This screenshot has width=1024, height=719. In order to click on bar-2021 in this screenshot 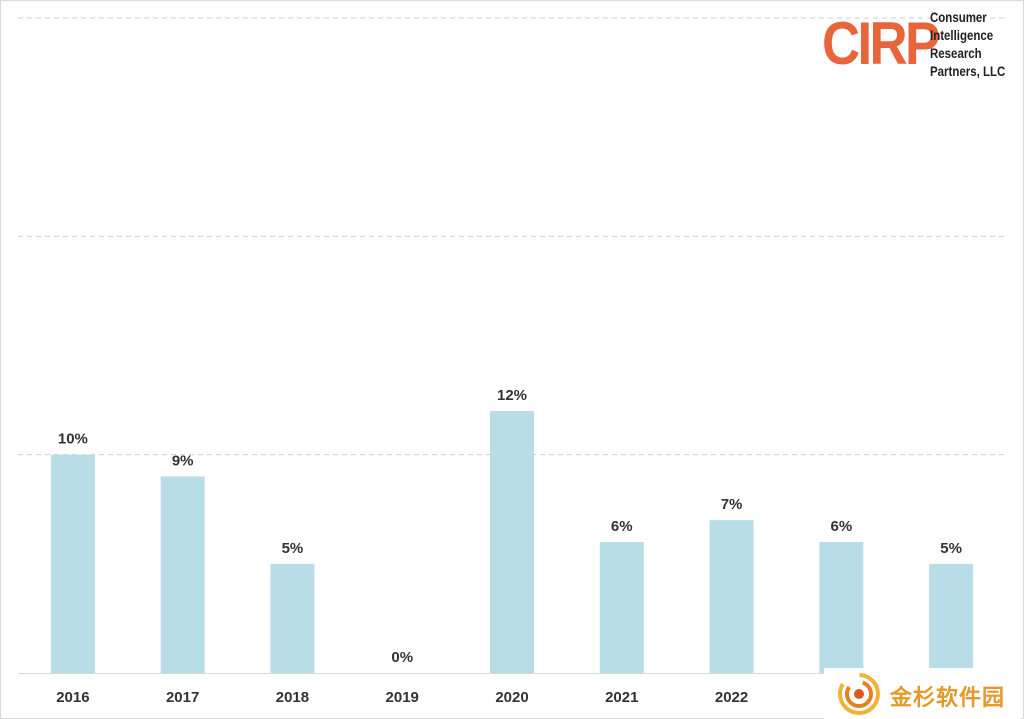, I will do `click(621, 607)`.